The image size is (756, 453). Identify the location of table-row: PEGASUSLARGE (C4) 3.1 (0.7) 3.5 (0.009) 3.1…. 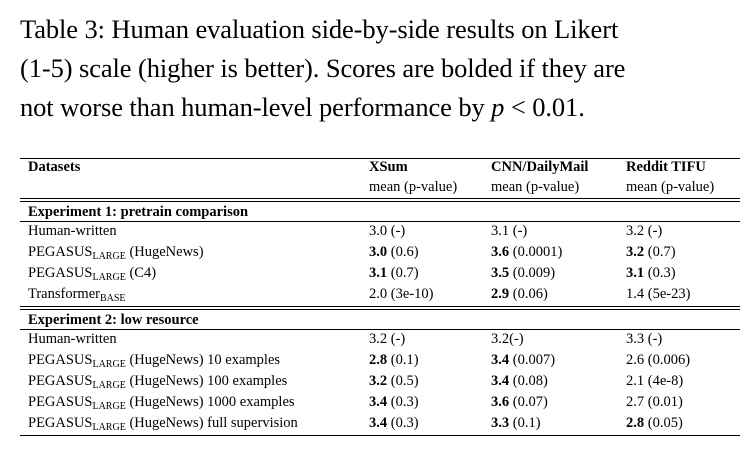
(380, 273).